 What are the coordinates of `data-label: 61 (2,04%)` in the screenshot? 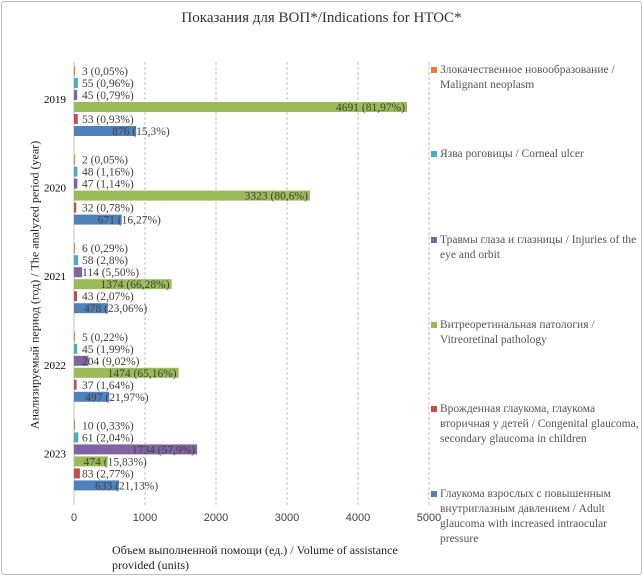 It's located at (108, 438).